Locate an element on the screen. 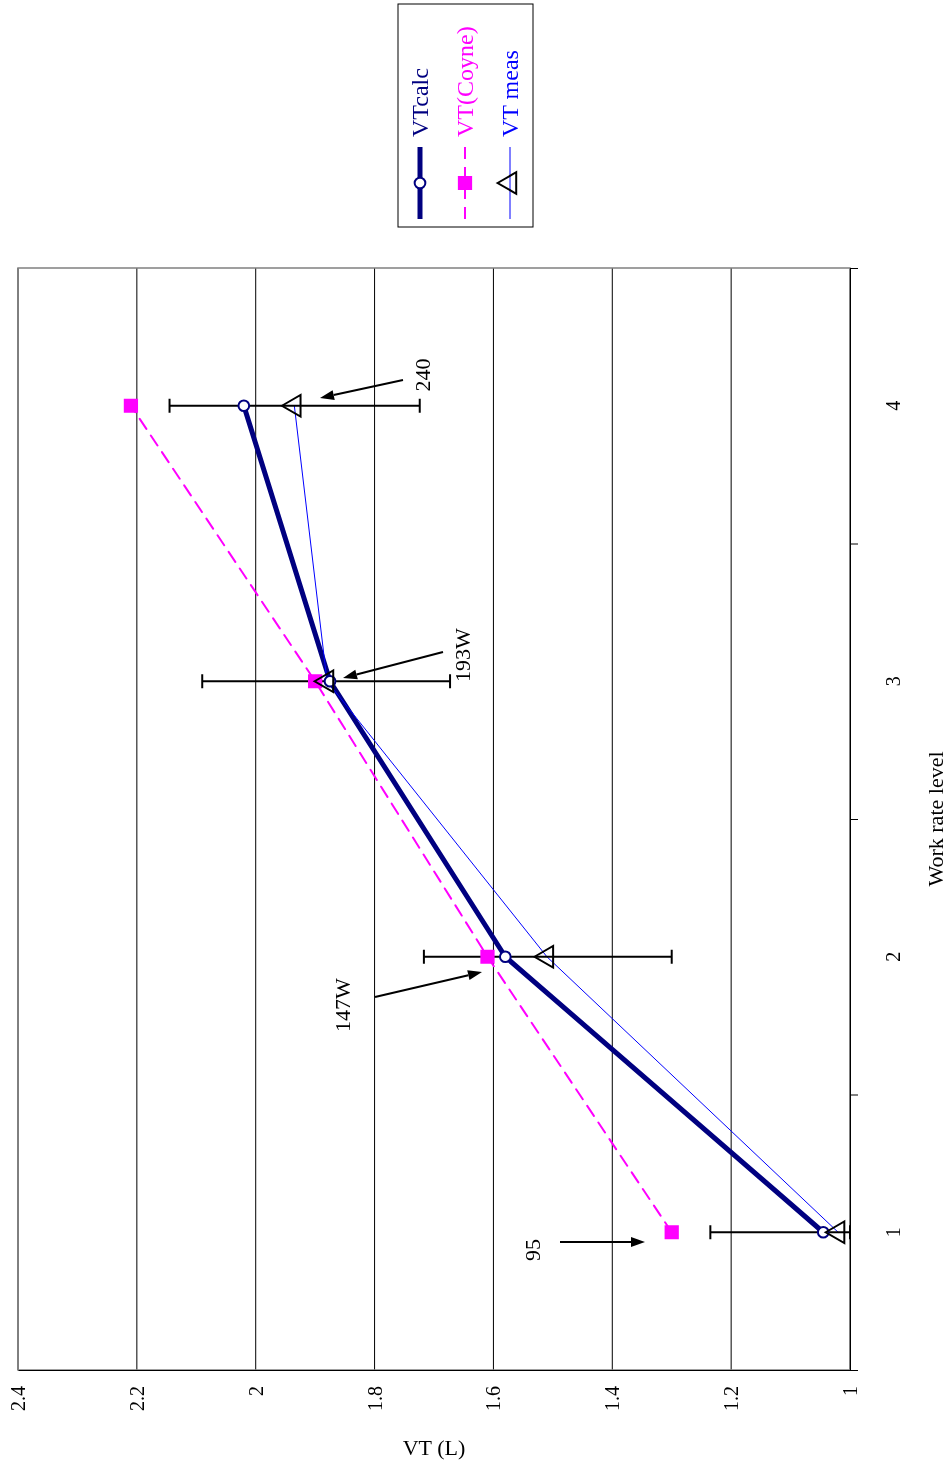 This screenshot has height=1467, width=952. x-tick-label: 1.2 is located at coordinates (731, 1398).